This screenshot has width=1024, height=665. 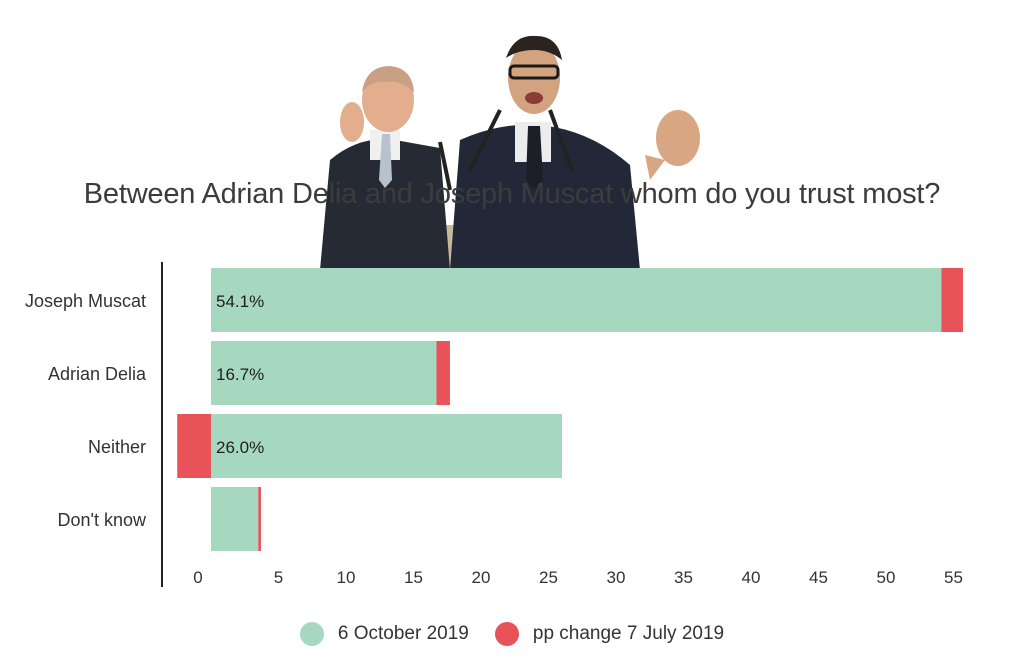 I want to click on x-tick-label: 50, so click(x=886, y=577).